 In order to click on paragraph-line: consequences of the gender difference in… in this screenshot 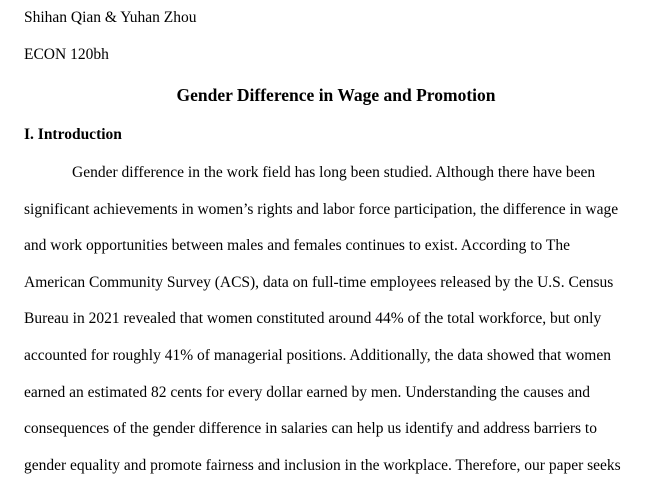, I will do `click(310, 428)`.